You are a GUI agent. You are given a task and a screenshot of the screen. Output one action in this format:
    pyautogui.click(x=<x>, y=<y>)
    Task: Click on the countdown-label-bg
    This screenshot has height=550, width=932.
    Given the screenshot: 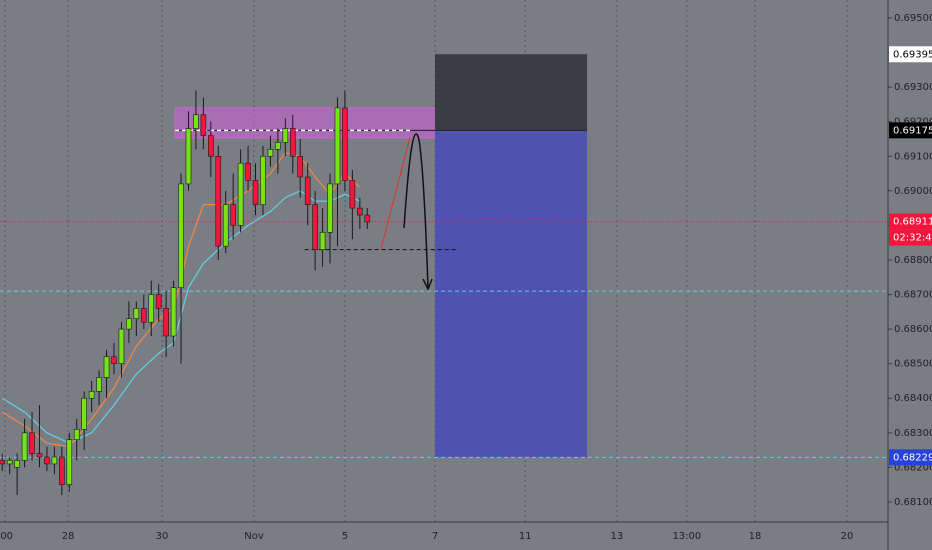 What is the action you would take?
    pyautogui.click(x=910, y=237)
    